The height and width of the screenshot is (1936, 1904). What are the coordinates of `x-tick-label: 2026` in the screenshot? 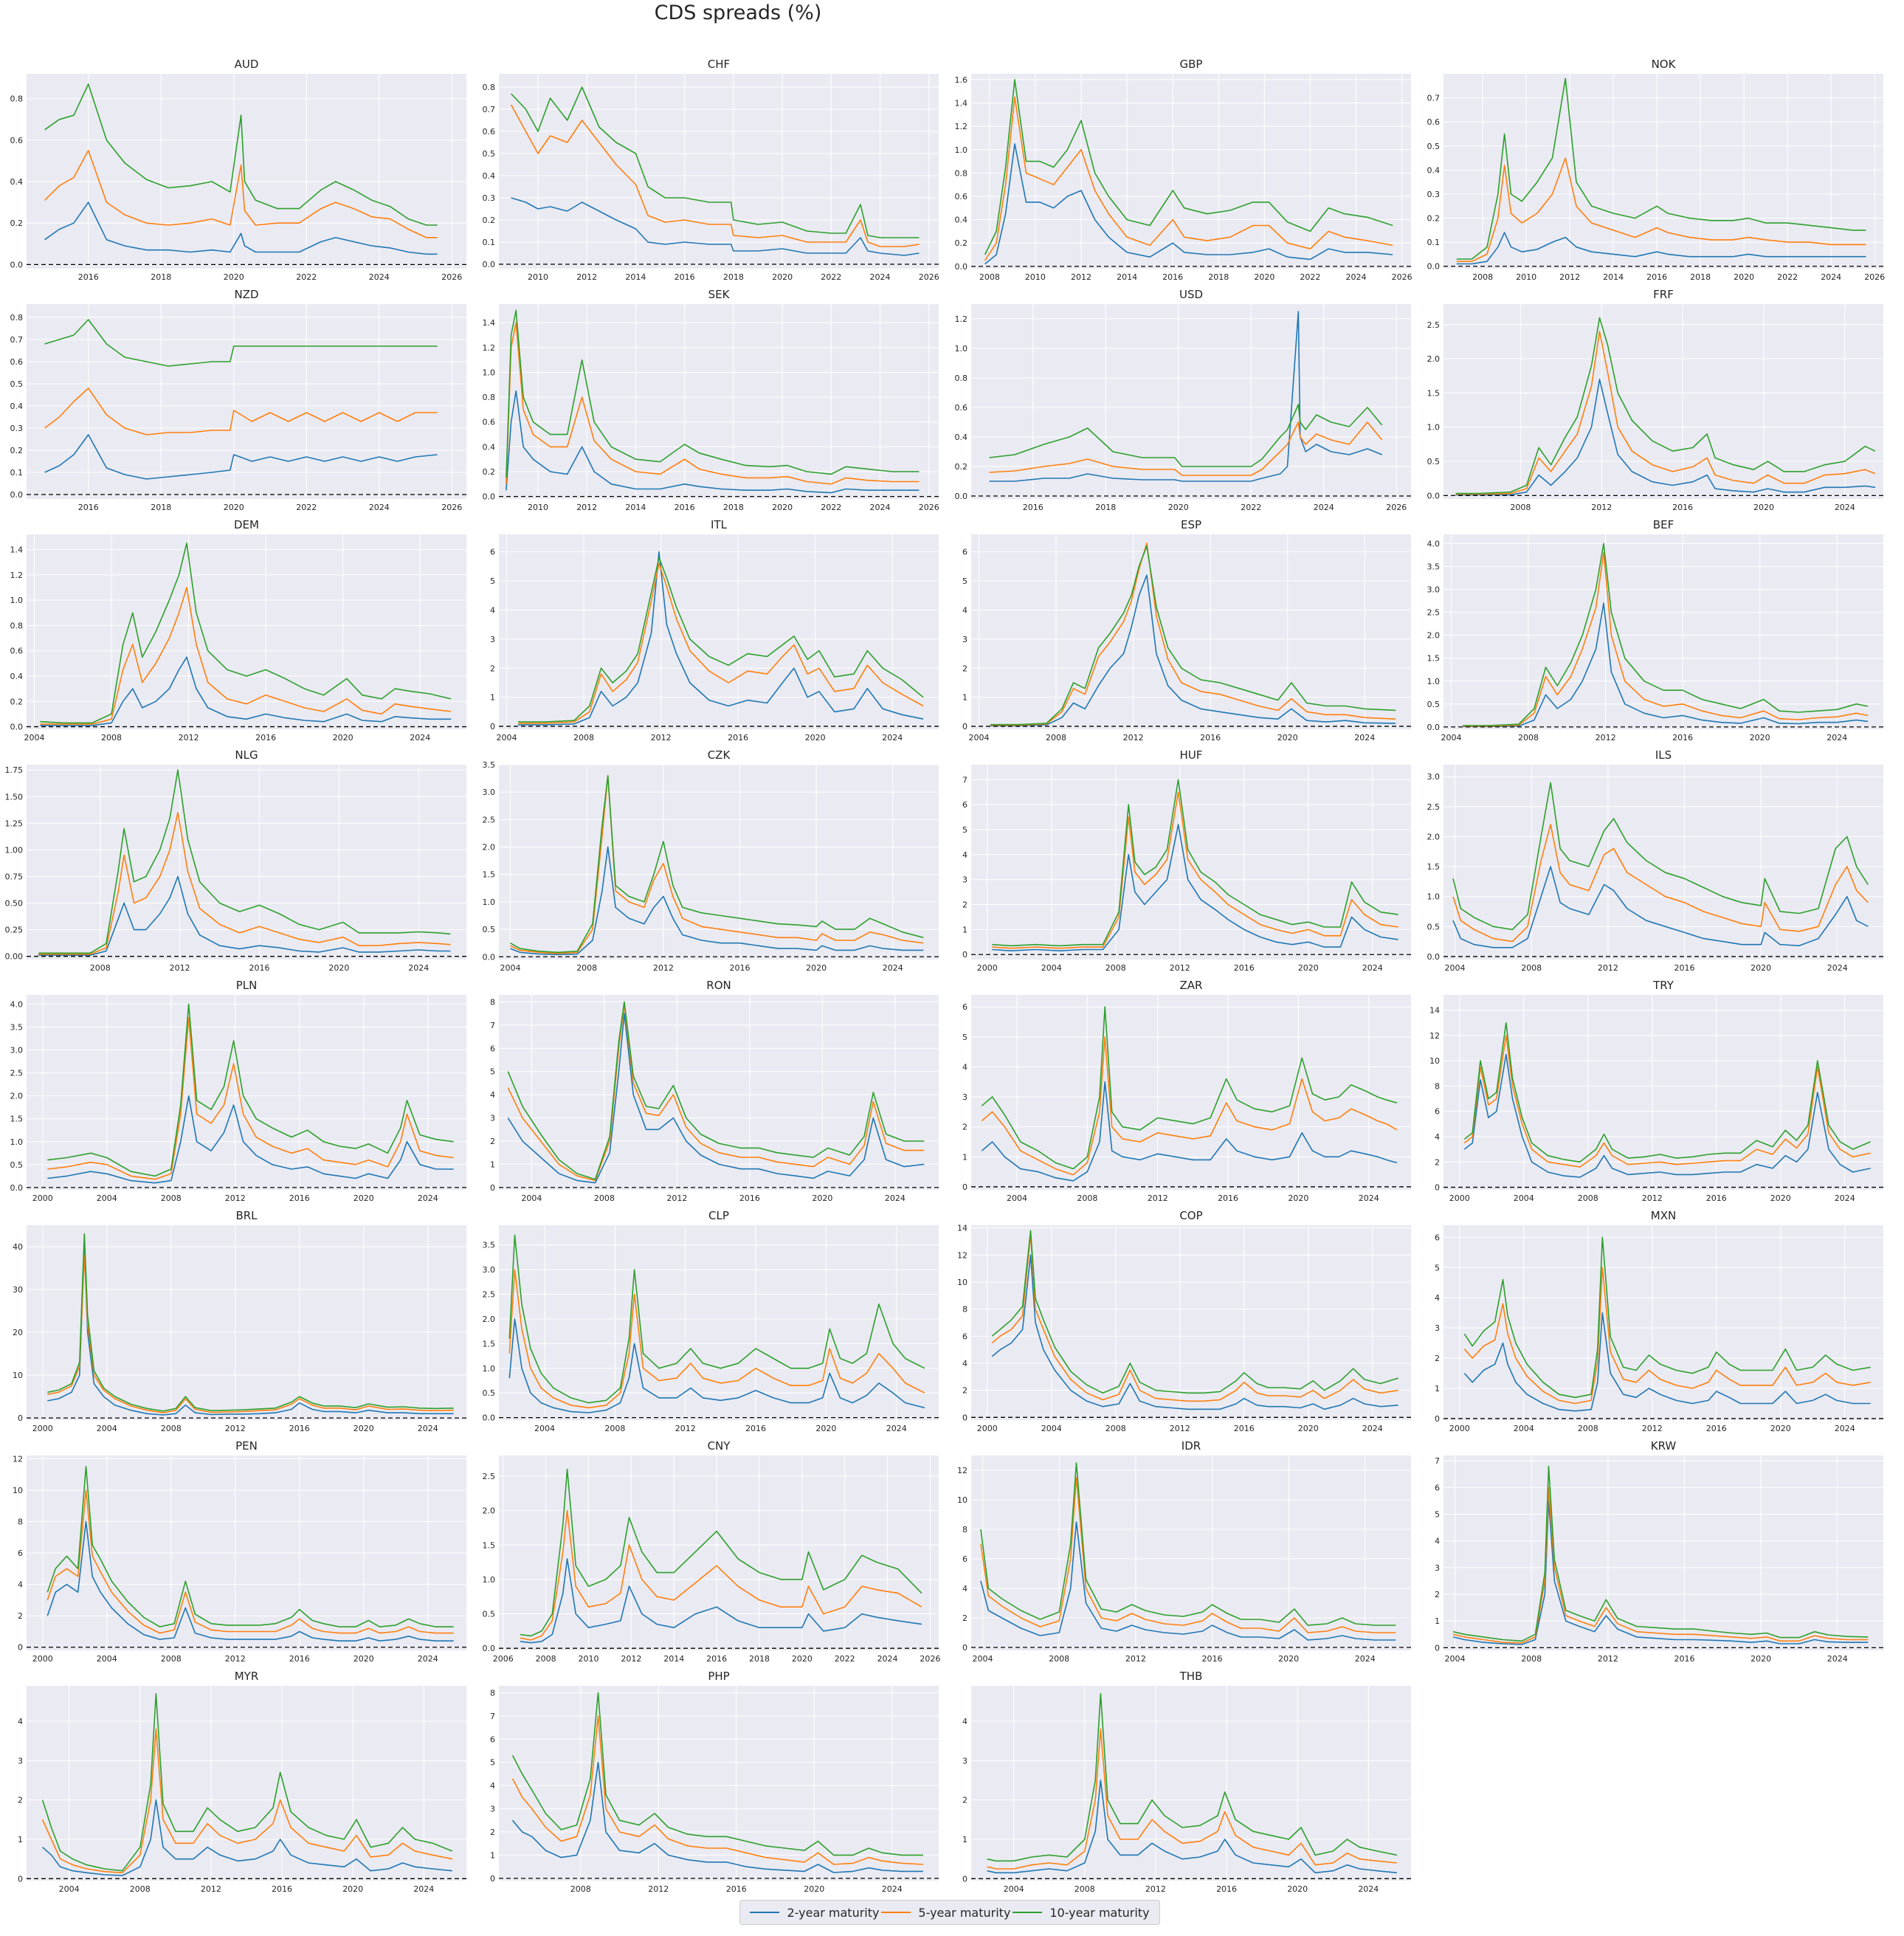 It's located at (929, 508).